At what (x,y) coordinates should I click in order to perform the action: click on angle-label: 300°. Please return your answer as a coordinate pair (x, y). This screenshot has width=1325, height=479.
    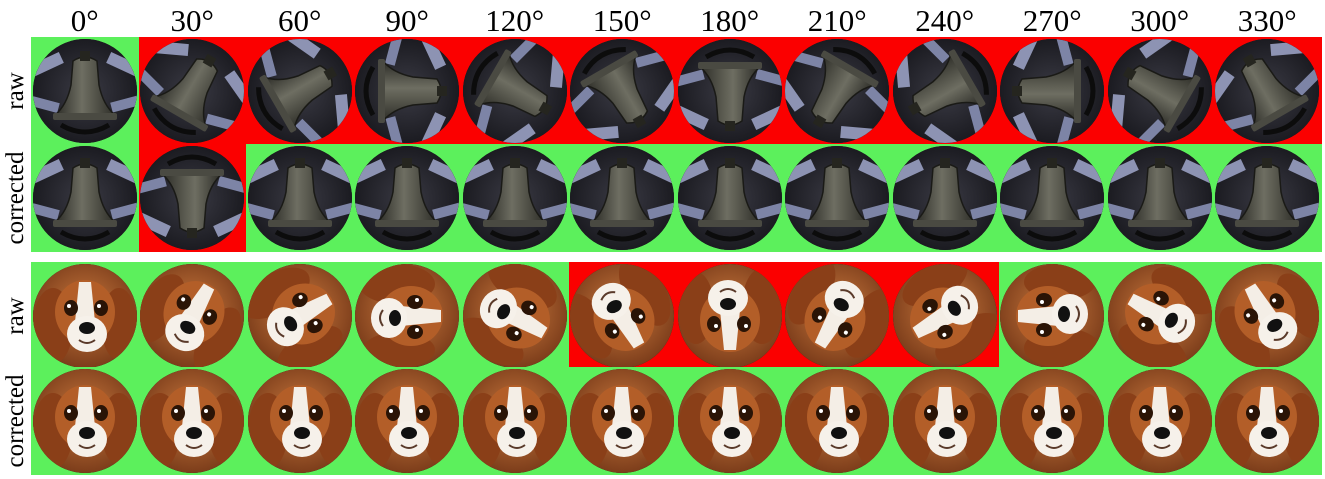
    Looking at the image, I should click on (1160, 20).